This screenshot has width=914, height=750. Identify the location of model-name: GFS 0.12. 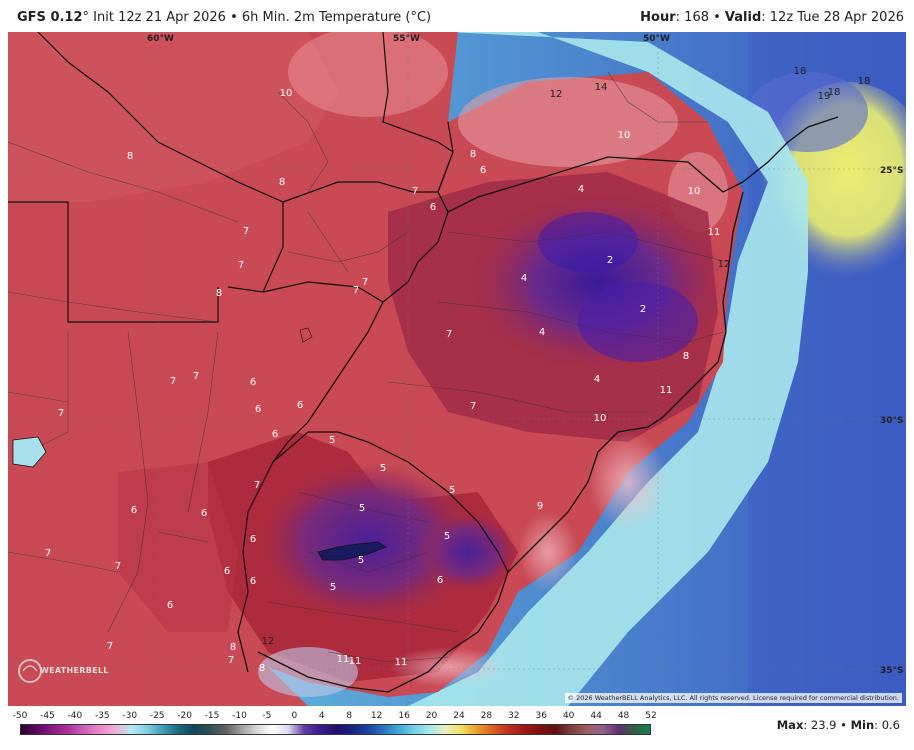
(50, 17).